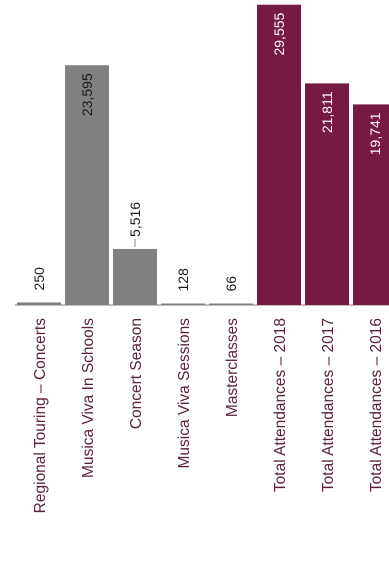  Describe the element at coordinates (40, 416) in the screenshot. I see `category-label-1: Regional Touring – Concerts` at that location.